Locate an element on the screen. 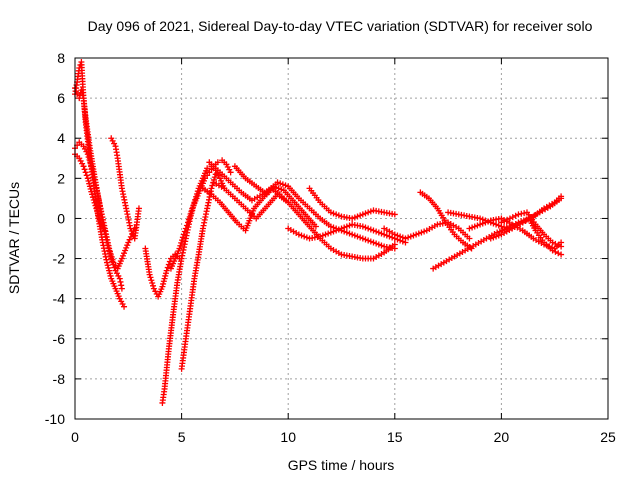 This screenshot has width=640, height=480. y-axis-label: SDTVAR / TECUs is located at coordinates (14, 238).